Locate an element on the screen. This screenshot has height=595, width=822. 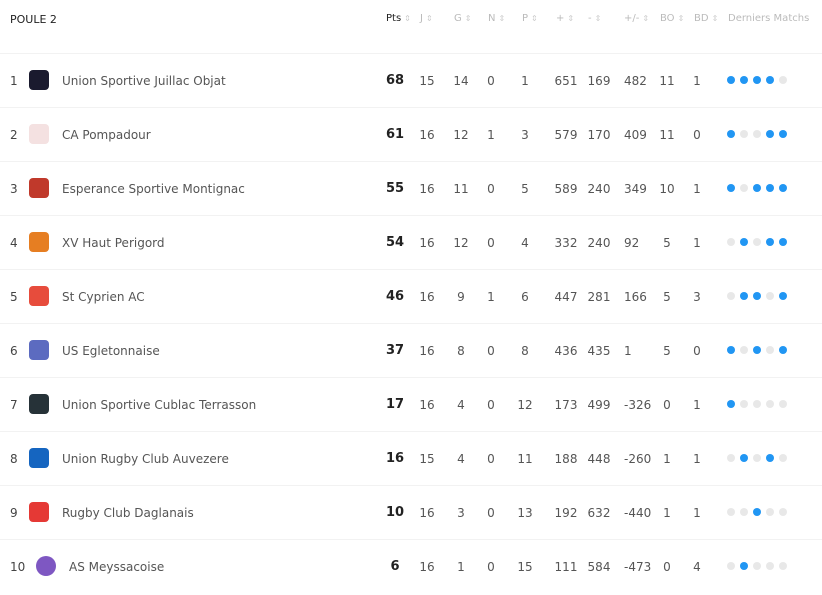
rank: 10 is located at coordinates (18, 567).